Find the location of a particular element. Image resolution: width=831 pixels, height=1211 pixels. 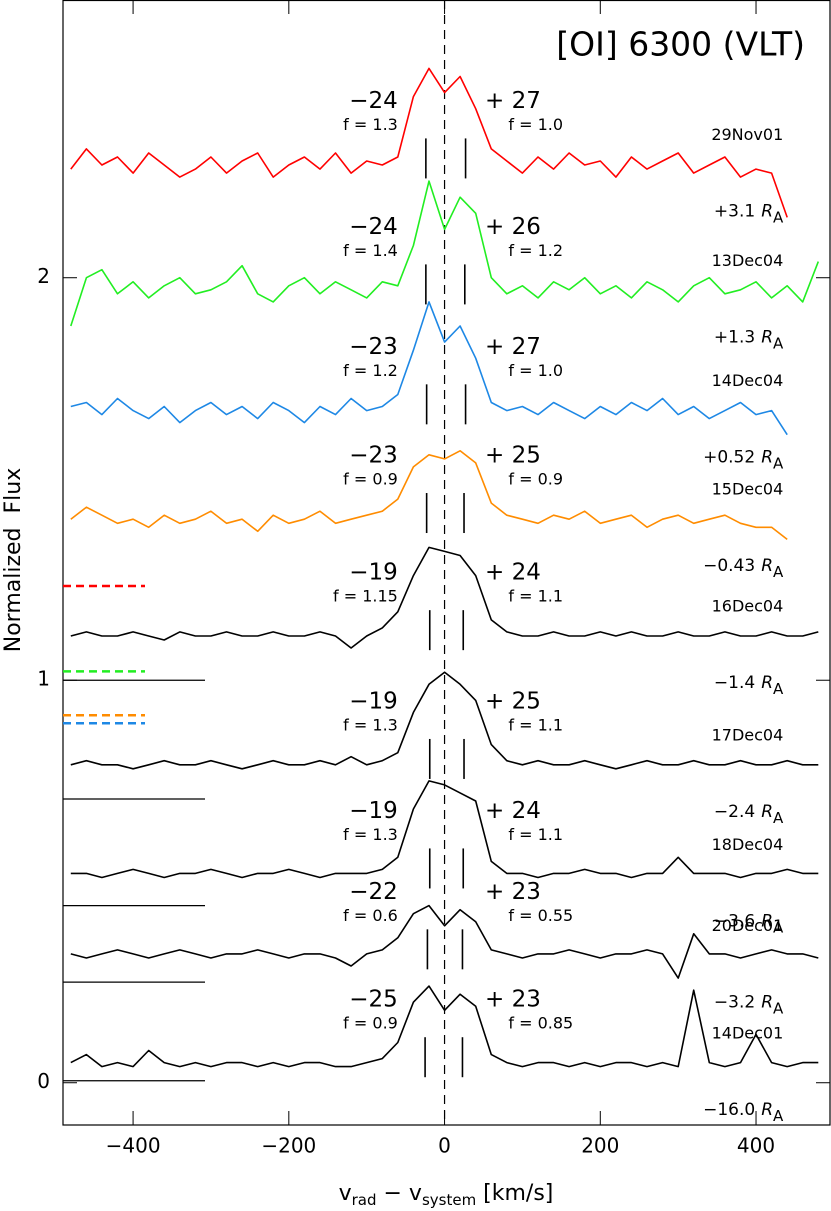

f-label: f = 0.85 is located at coordinates (540, 1023).